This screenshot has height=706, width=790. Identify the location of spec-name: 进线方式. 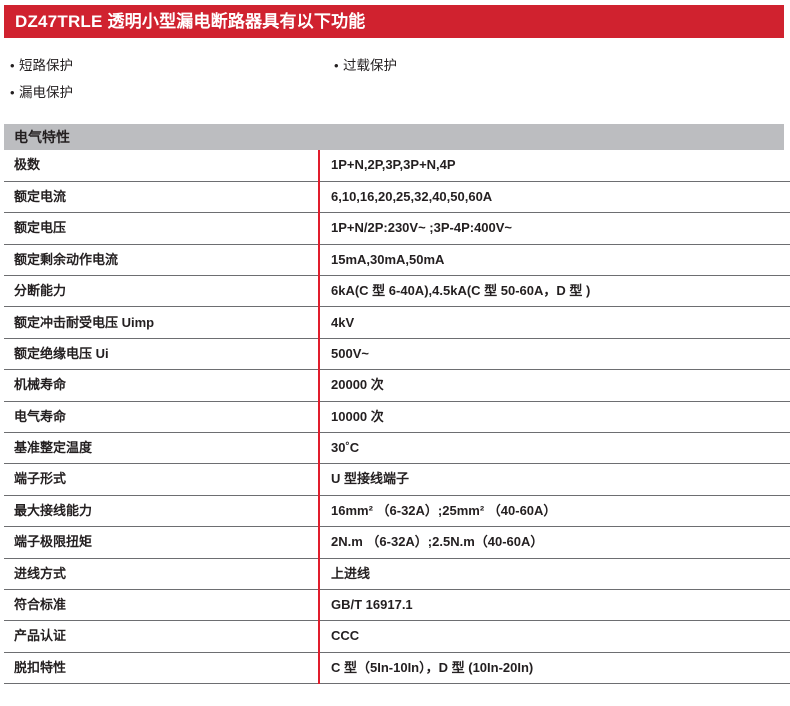
(161, 574).